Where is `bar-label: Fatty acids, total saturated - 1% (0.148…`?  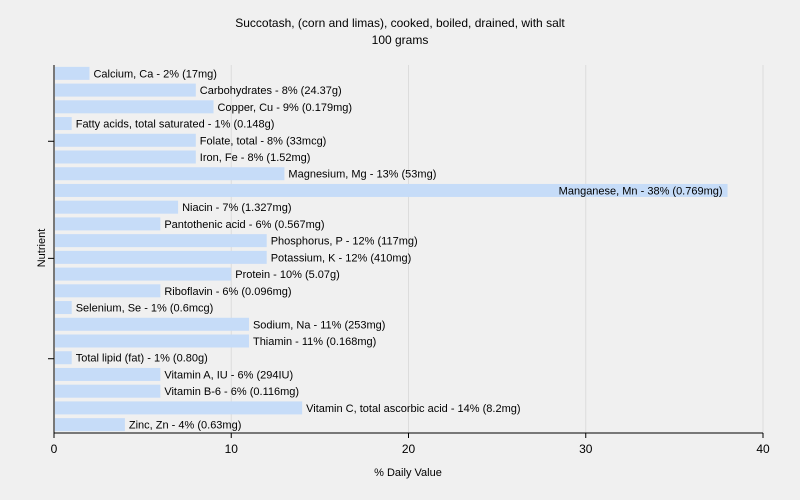 bar-label: Fatty acids, total saturated - 1% (0.148… is located at coordinates (175, 125).